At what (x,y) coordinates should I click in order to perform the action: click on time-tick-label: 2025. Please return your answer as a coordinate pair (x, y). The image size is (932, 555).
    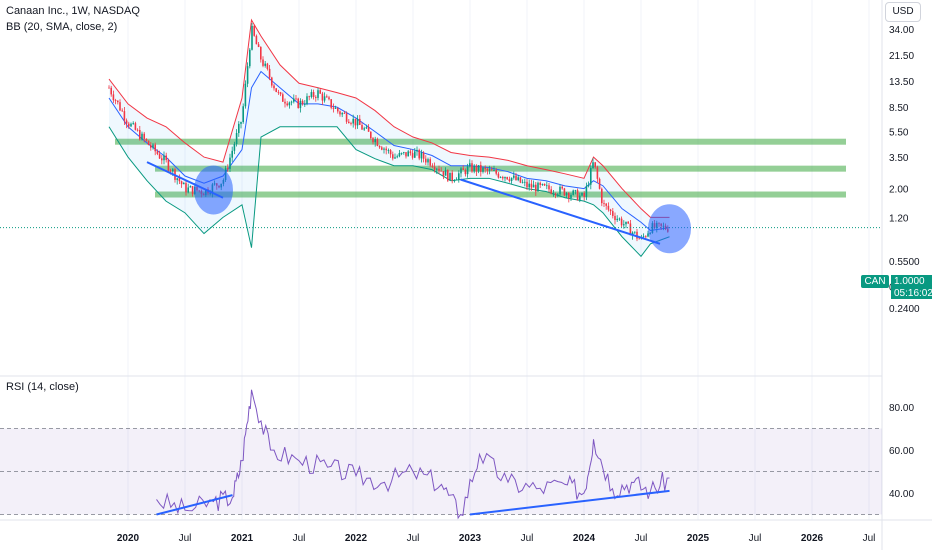
    Looking at the image, I should click on (698, 538).